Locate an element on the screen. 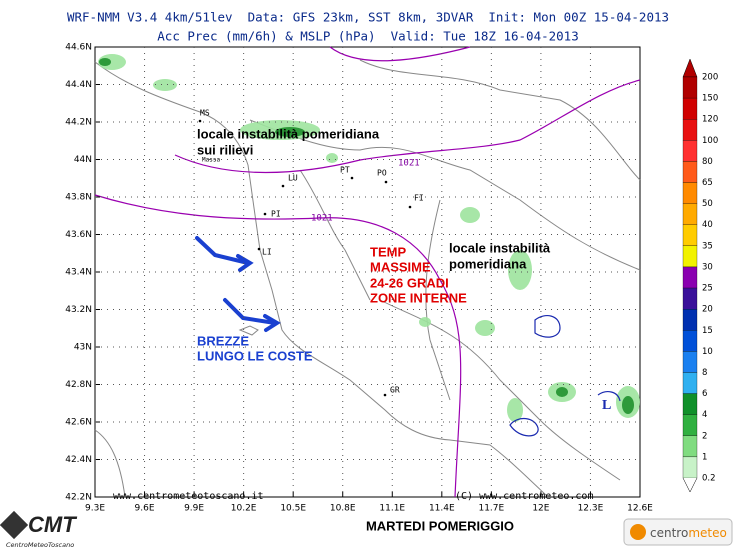 The width and height of the screenshot is (736, 556). colorbar-label: 80 is located at coordinates (707, 162).